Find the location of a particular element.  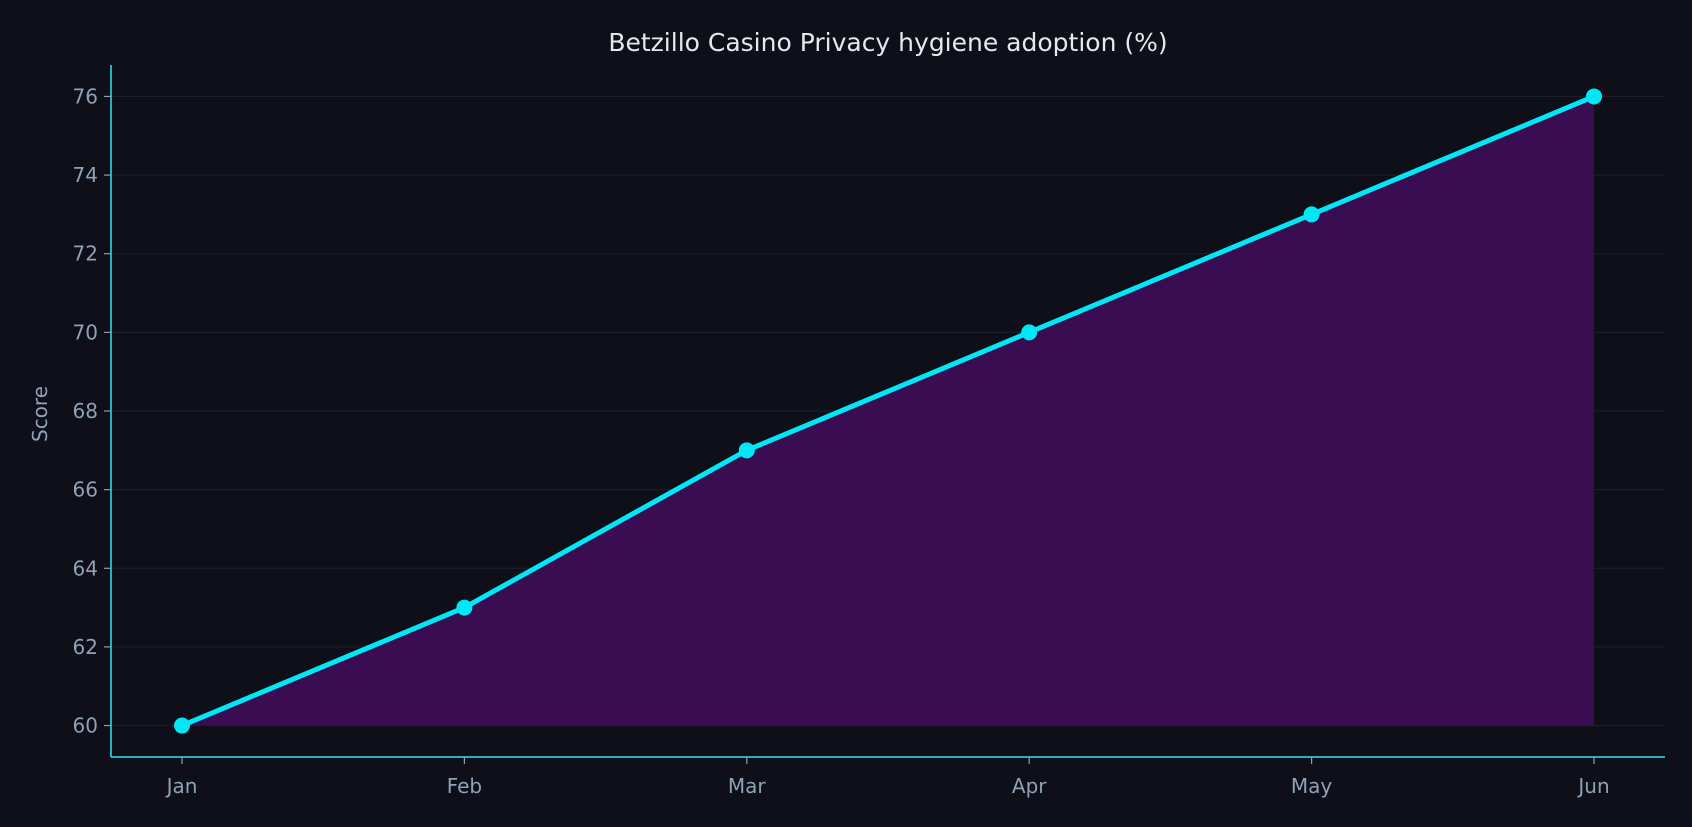

x-tick-label: May is located at coordinates (1312, 786).